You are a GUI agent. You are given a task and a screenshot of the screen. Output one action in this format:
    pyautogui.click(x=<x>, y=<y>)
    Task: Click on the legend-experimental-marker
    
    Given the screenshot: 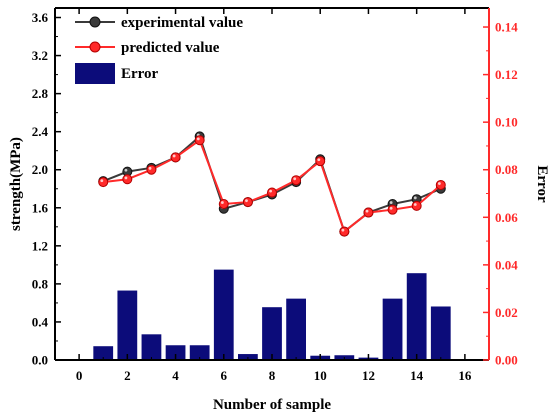 What is the action you would take?
    pyautogui.click(x=95, y=22)
    